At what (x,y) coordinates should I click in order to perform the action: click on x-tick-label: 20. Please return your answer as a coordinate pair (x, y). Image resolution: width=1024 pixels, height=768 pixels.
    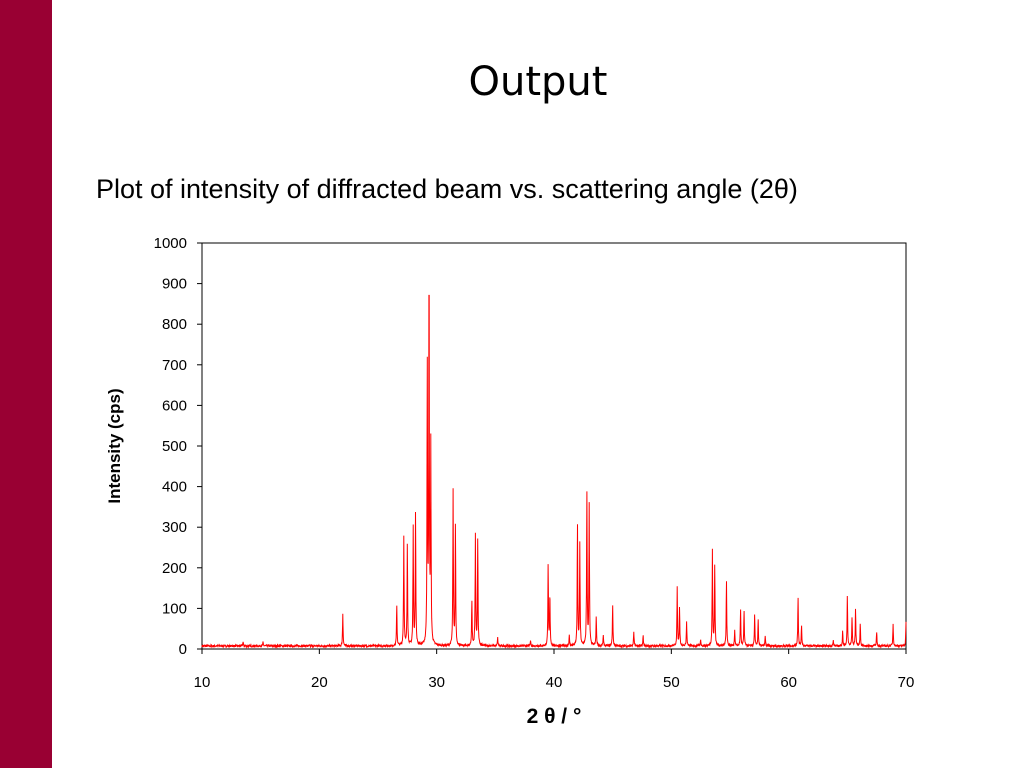
    Looking at the image, I should click on (319, 682).